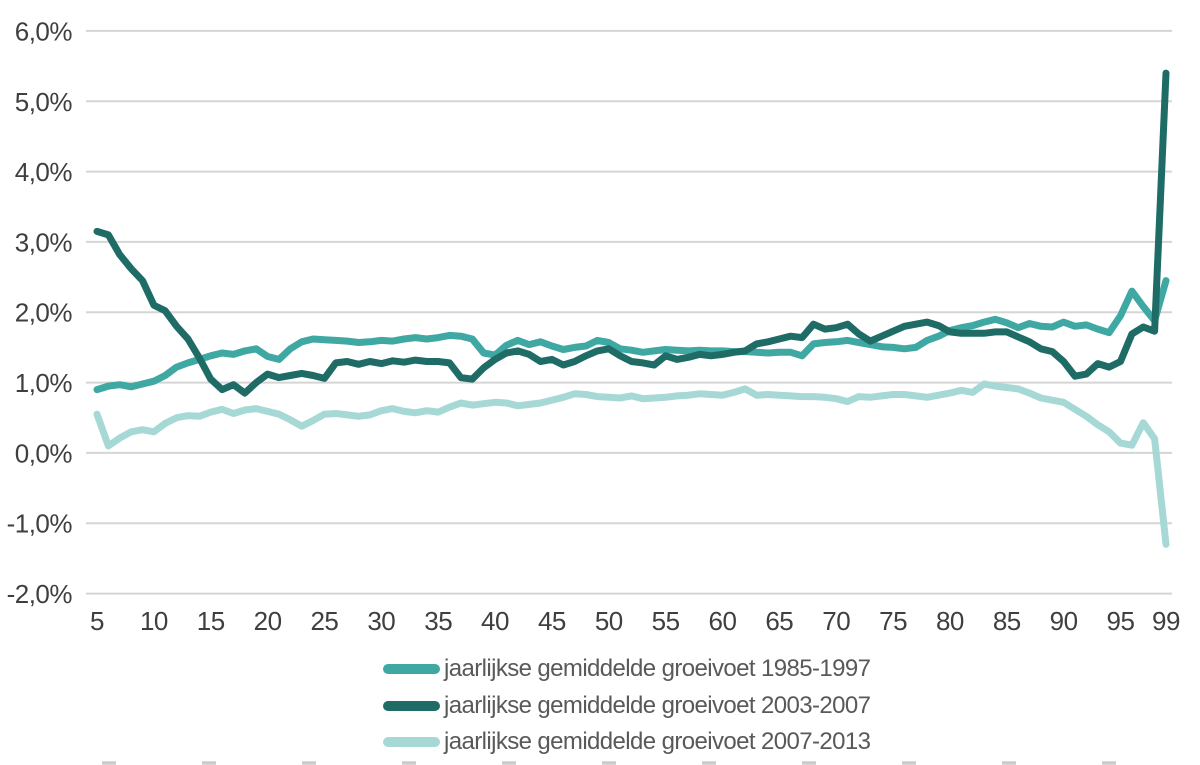  Describe the element at coordinates (44, 102) in the screenshot. I see `y-axis-tick-label: 5,0%` at that location.